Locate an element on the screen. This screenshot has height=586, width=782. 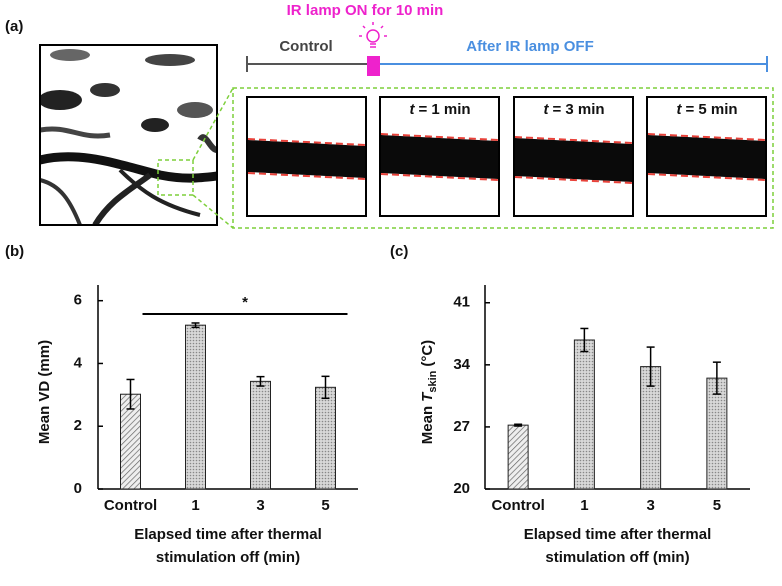
frame-text: = 3 min is located at coordinates (578, 109).